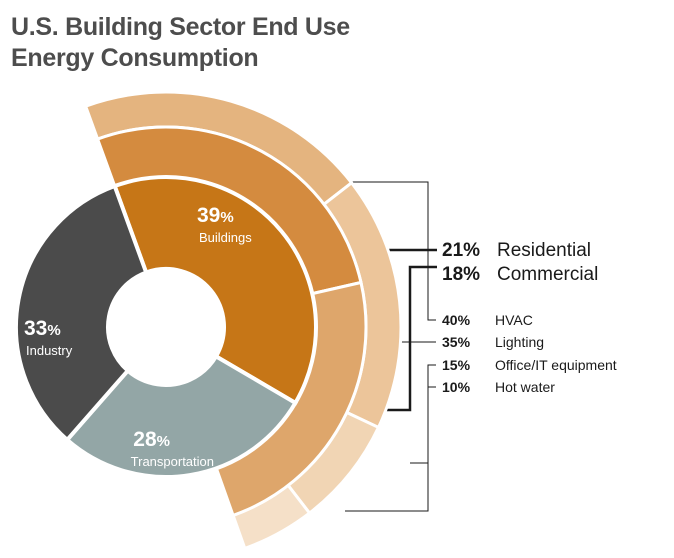  I want to click on slice-buildings, so click(215, 290).